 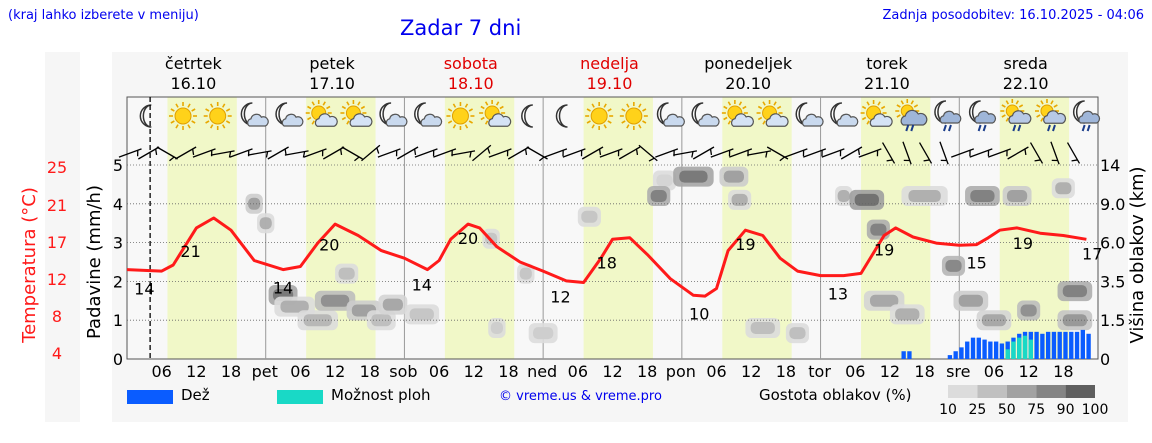 What do you see at coordinates (57, 353) in the screenshot?
I see `temperature-tick: 4` at bounding box center [57, 353].